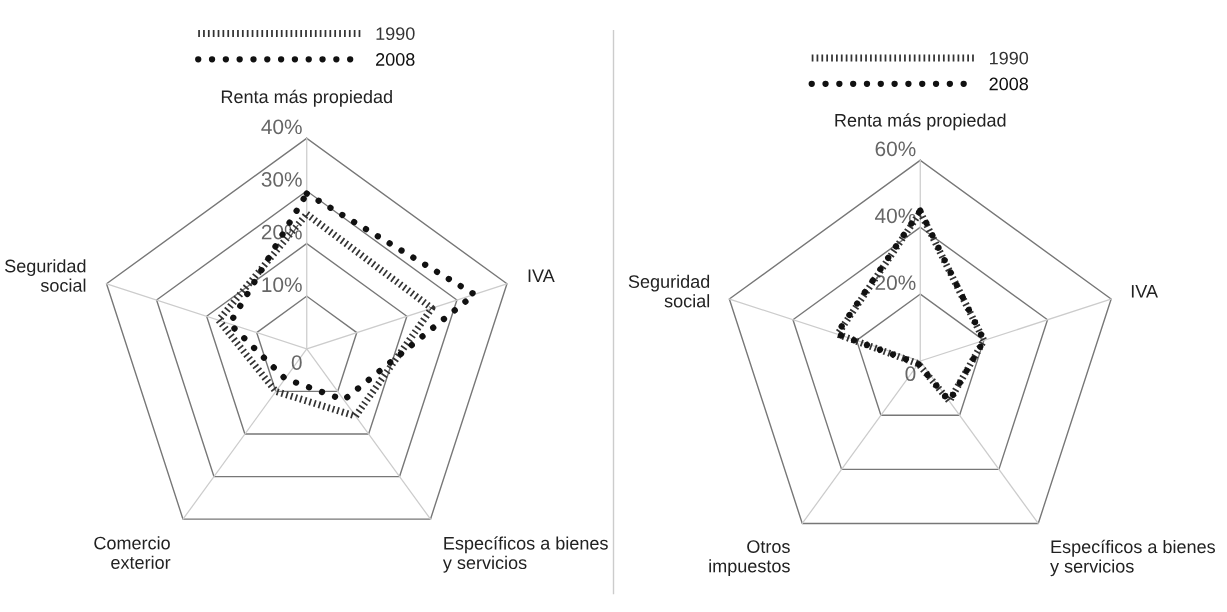 The height and width of the screenshot is (612, 1227). What do you see at coordinates (895, 283) in the screenshot?
I see `y-tick-label: 20%` at bounding box center [895, 283].